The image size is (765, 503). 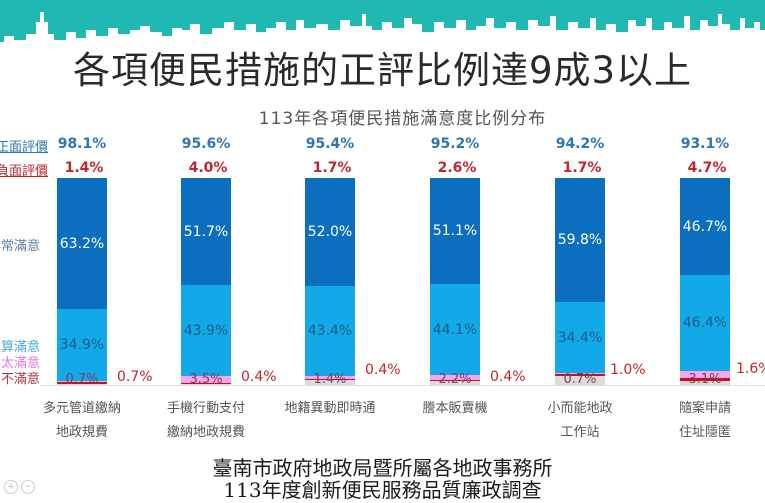 I want to click on segment-very-satisfied: 59.8%, so click(x=580, y=240).